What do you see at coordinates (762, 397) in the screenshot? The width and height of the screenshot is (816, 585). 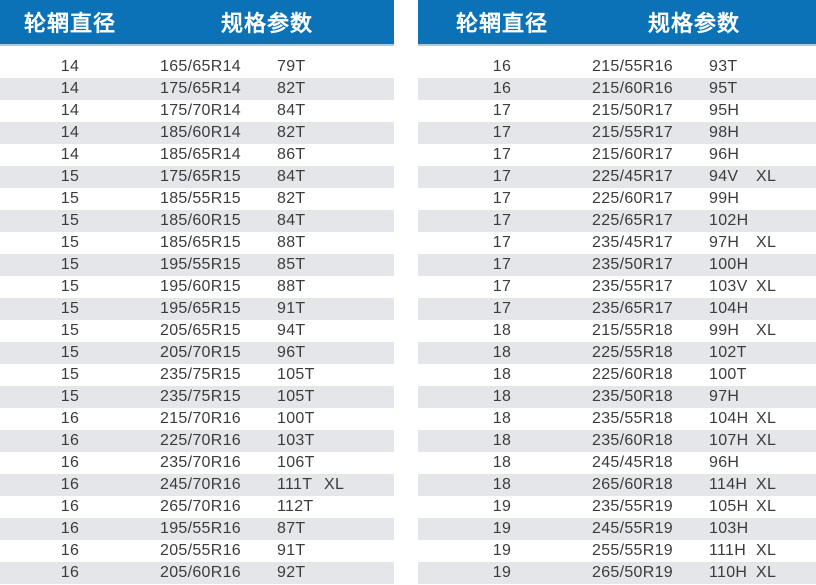 I see `load-speed-cell: 97H` at bounding box center [762, 397].